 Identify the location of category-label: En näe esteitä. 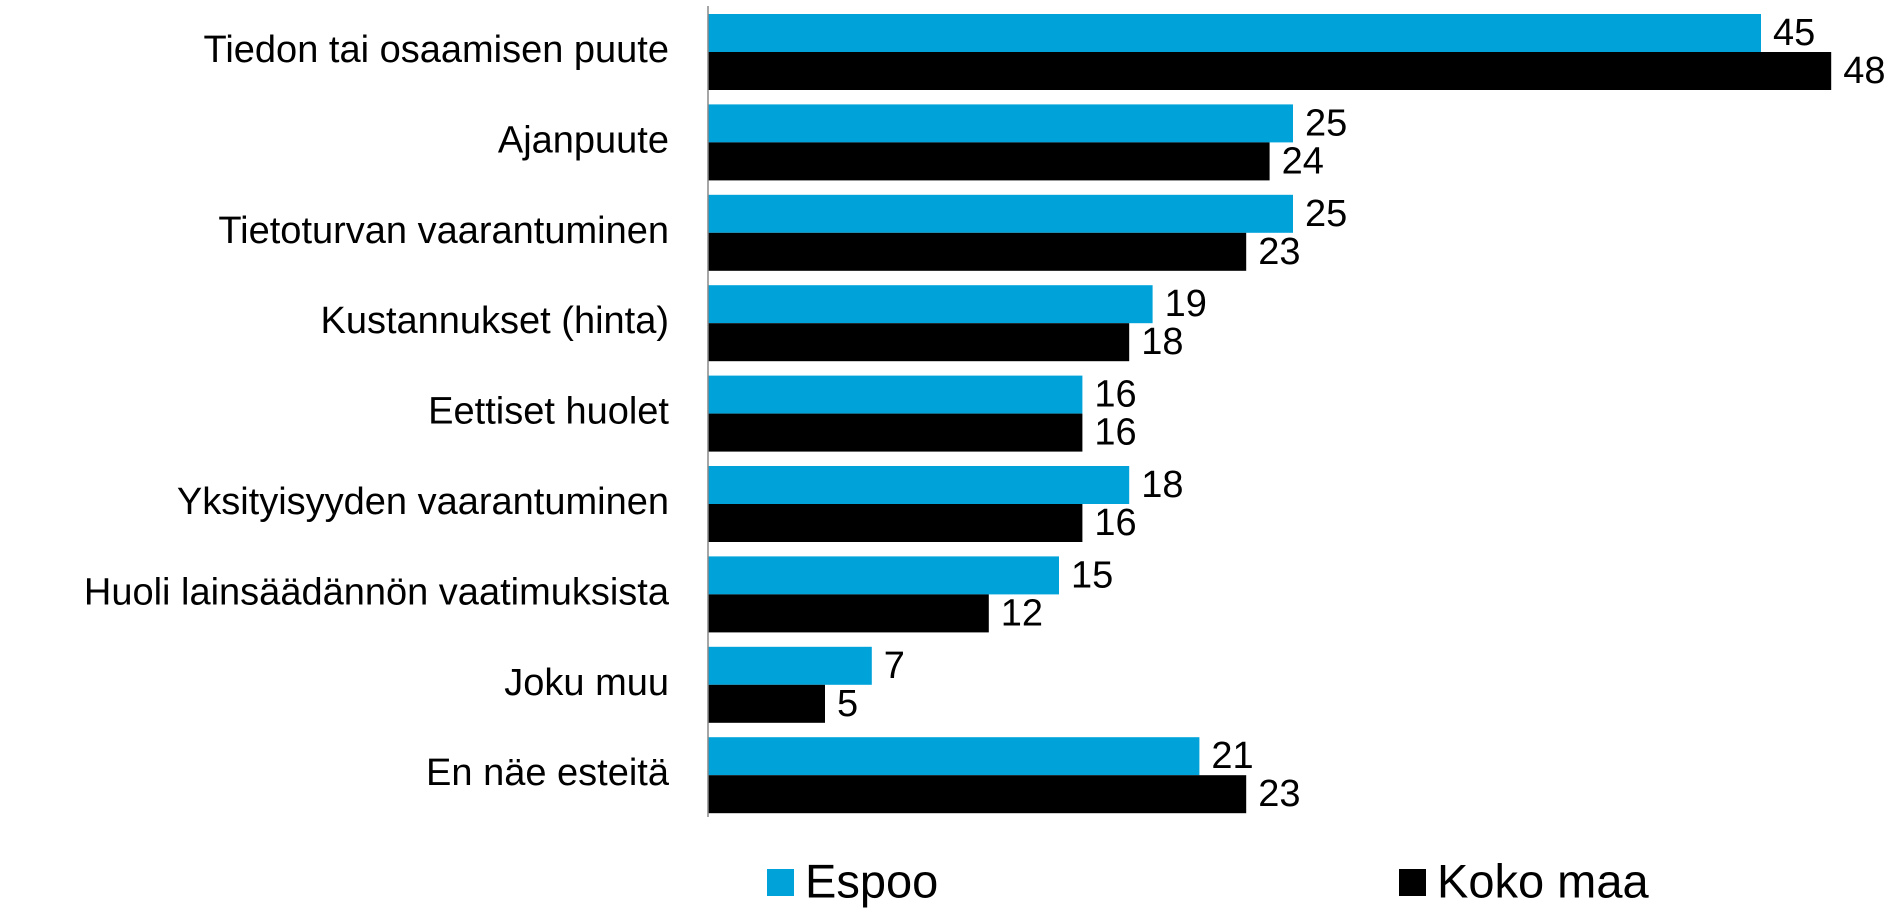
(548, 773).